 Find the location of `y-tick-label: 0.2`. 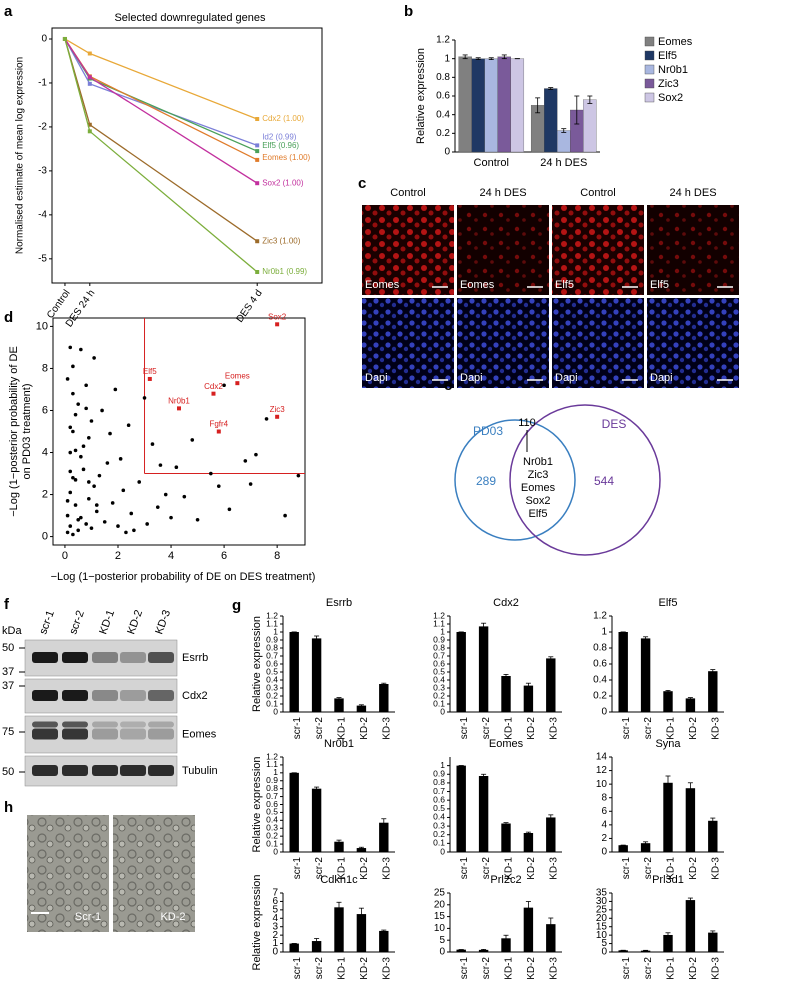

y-tick-label: 0.2 is located at coordinates (443, 133).